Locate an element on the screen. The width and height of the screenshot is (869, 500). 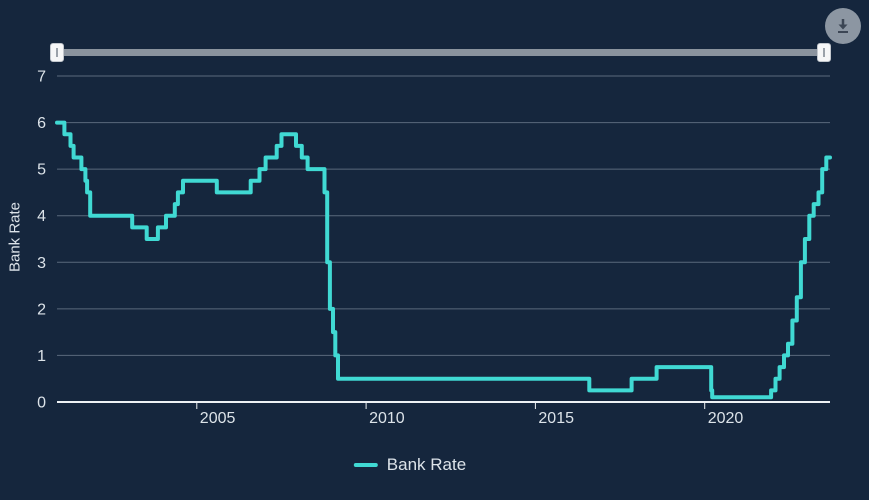
legend-line-marker is located at coordinates (365, 465).